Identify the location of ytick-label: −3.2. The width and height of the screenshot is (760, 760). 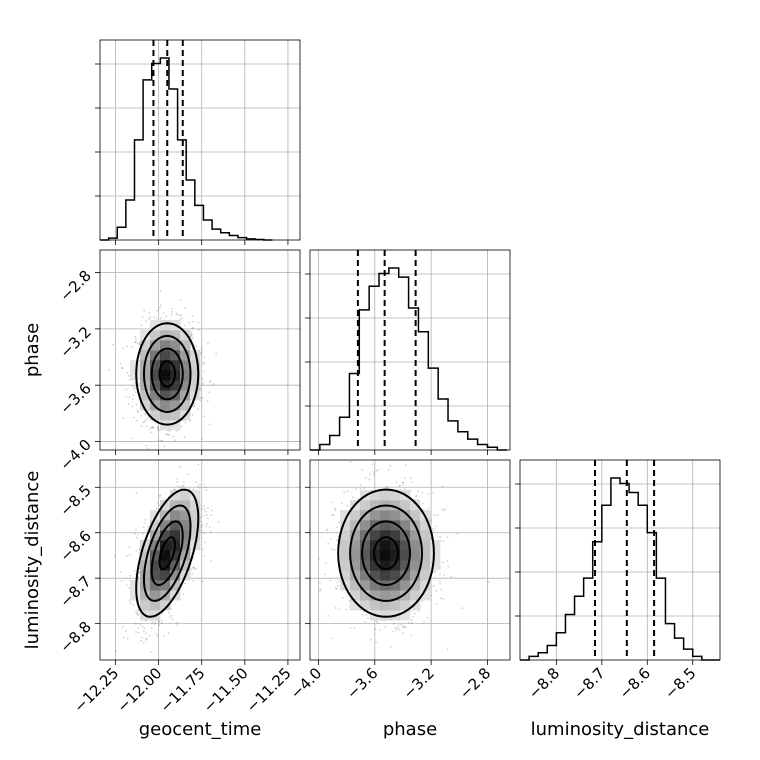
(75, 342).